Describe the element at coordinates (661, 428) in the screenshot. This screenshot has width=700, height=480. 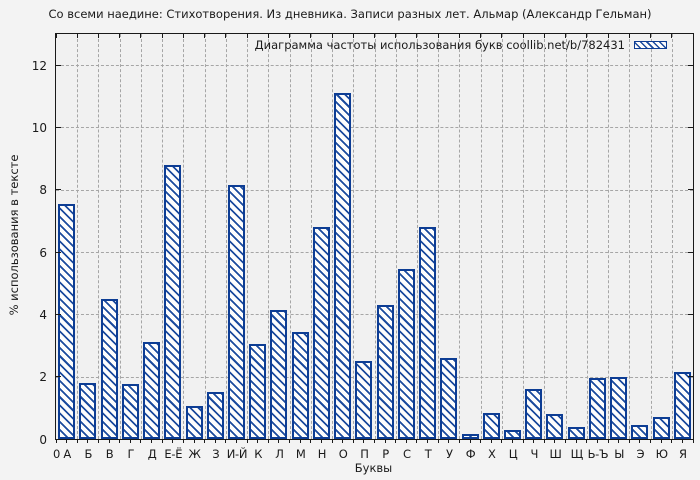
I see `bar-Ю` at that location.